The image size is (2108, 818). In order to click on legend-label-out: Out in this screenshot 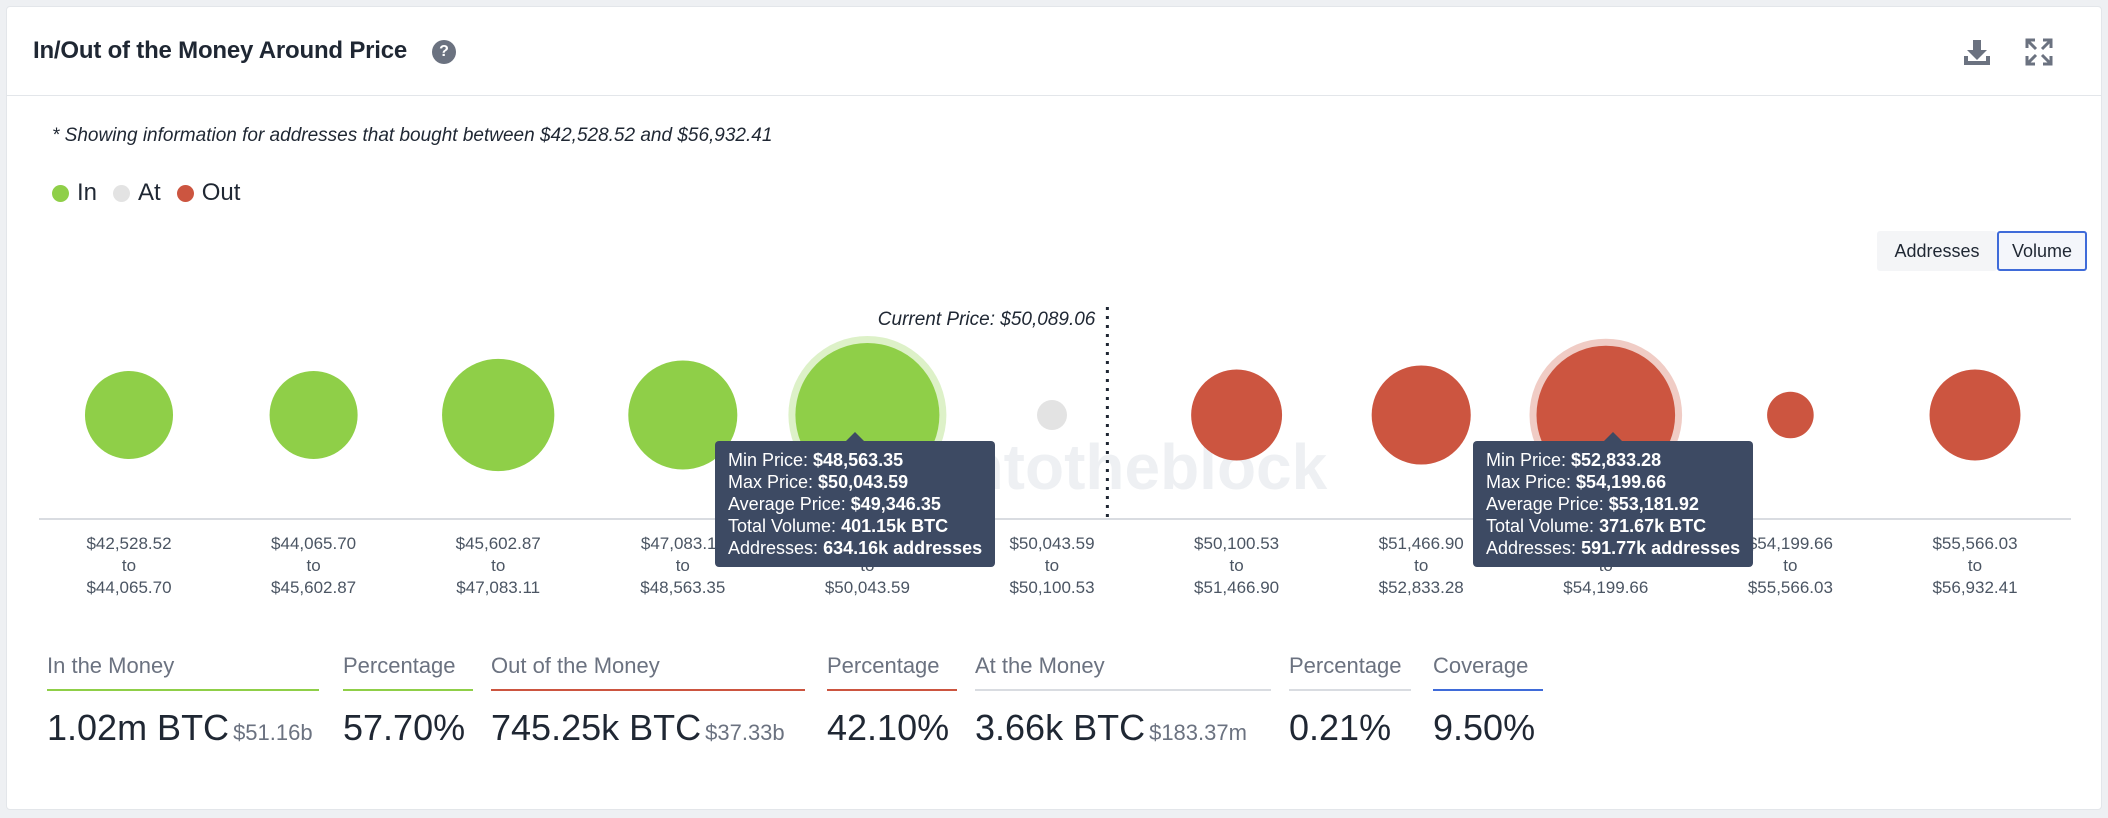, I will do `click(221, 192)`.